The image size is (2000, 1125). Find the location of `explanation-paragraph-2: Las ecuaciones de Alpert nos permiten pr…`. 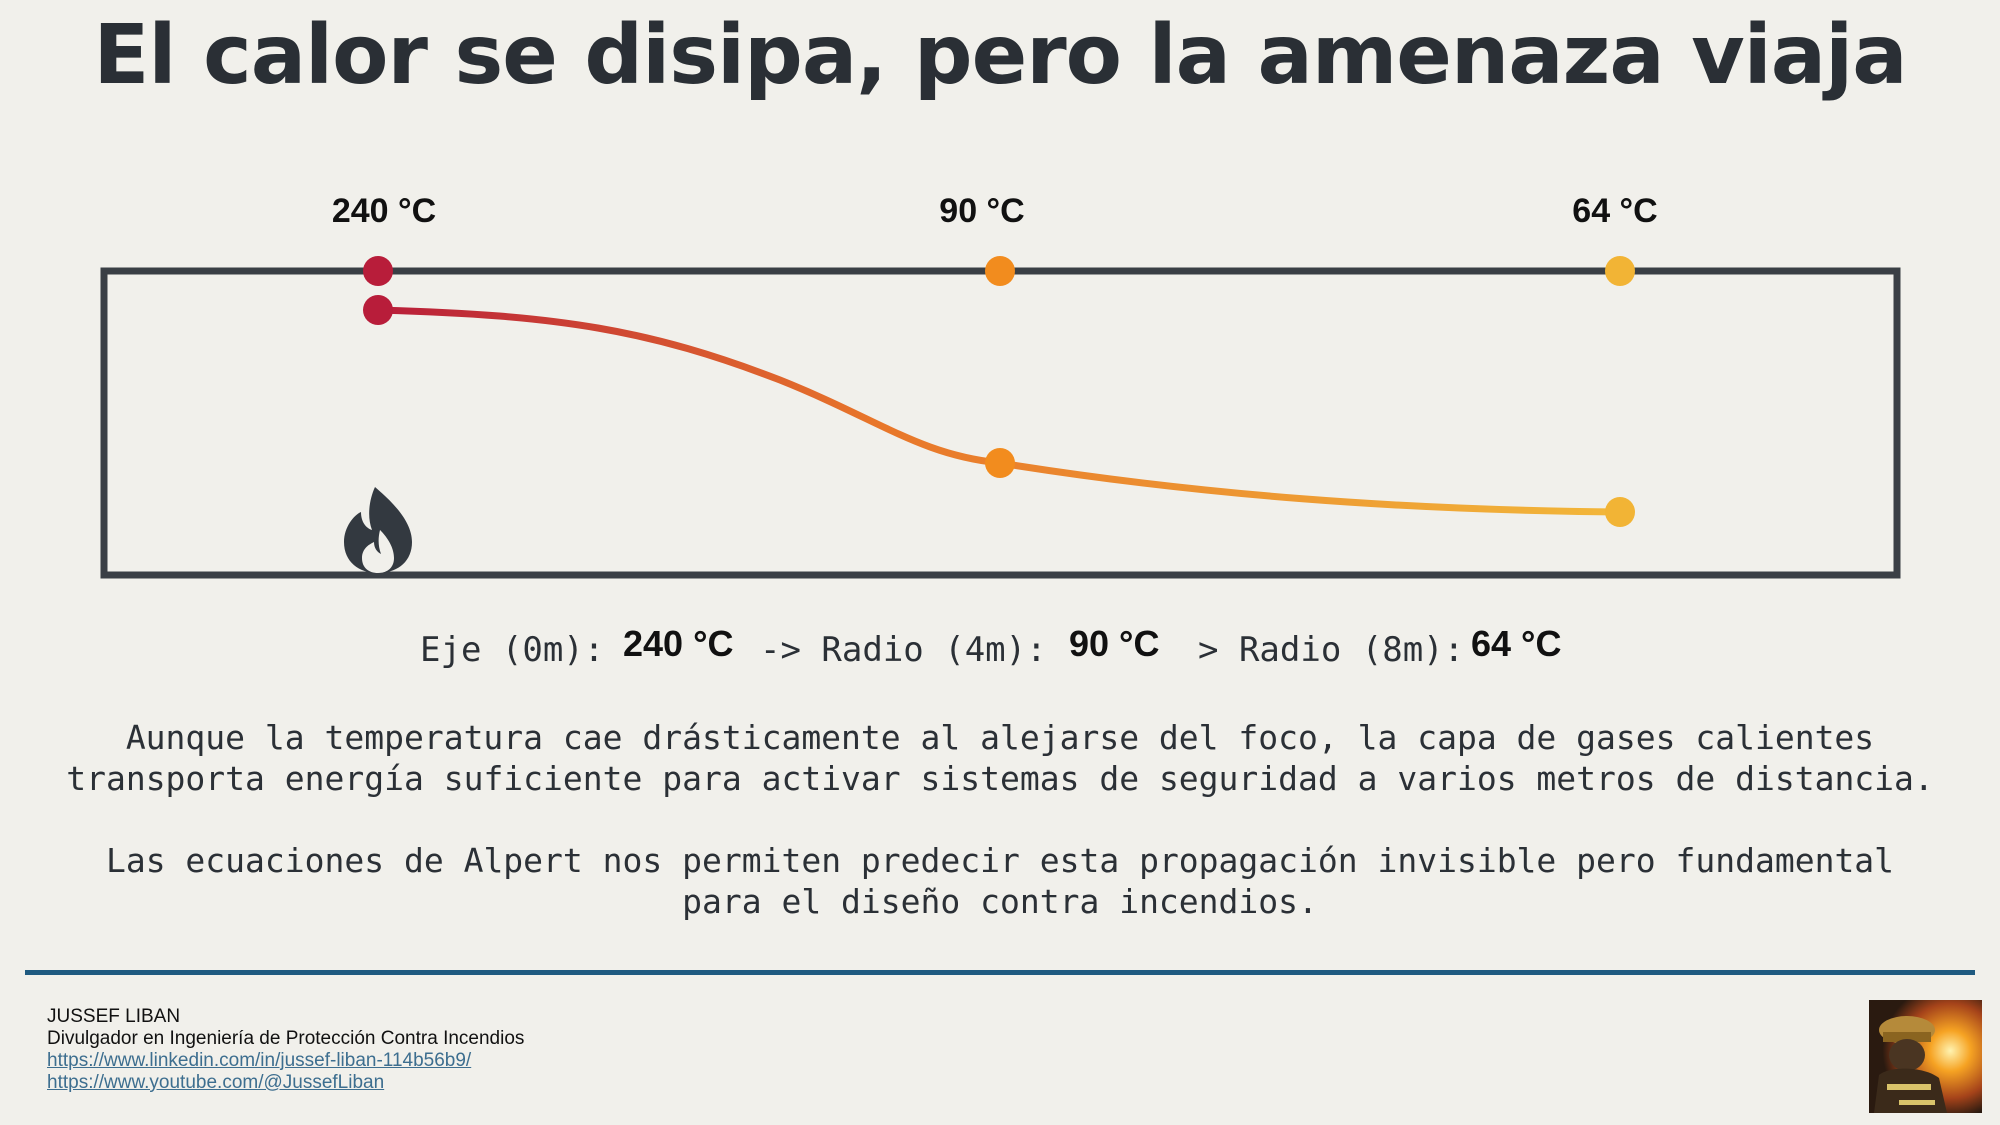

explanation-paragraph-2: Las ecuaciones de Alpert nos permiten pr… is located at coordinates (1000, 881).